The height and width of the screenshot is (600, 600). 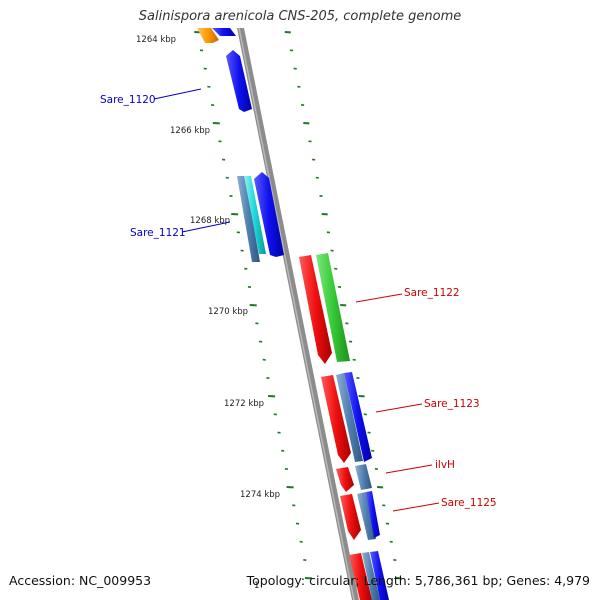 I want to click on accession-label: Accession: NC_009953, so click(x=80, y=580).